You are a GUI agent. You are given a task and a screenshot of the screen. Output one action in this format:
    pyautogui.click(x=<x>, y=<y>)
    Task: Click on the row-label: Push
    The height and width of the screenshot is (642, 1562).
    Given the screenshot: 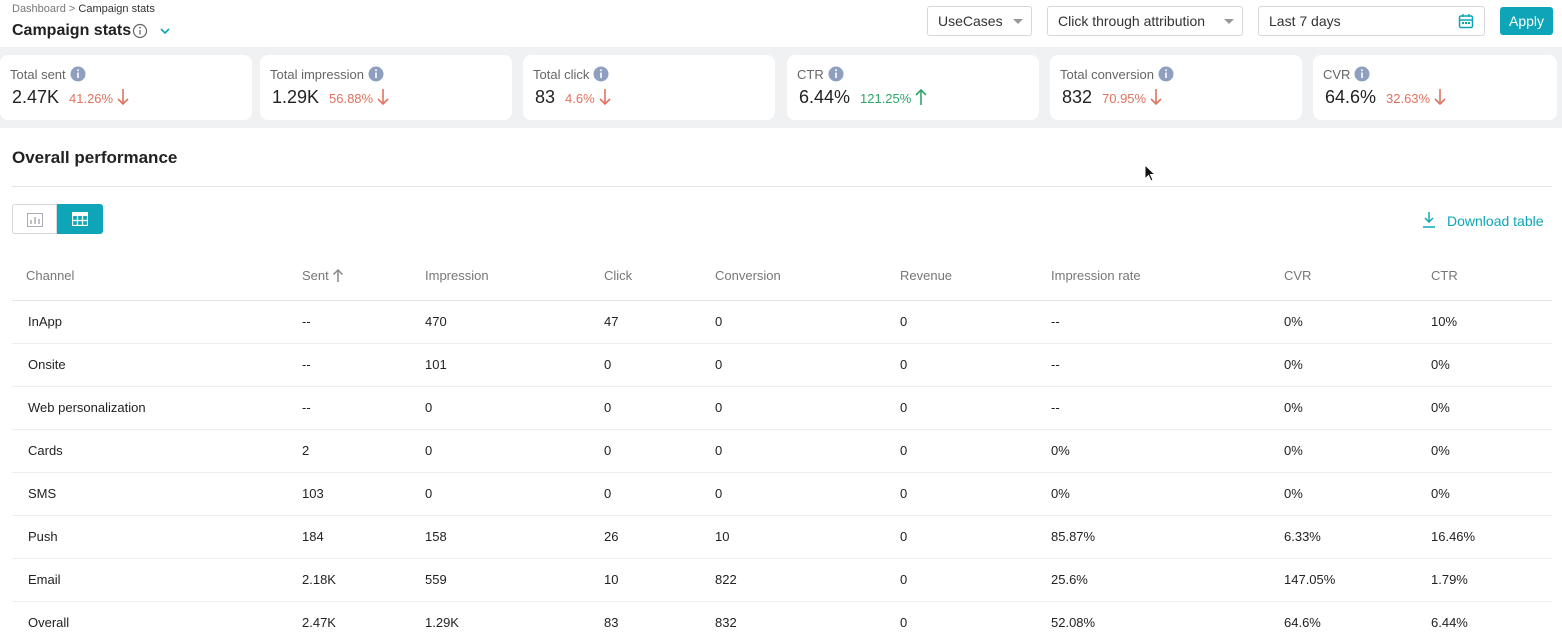 What is the action you would take?
    pyautogui.click(x=43, y=536)
    